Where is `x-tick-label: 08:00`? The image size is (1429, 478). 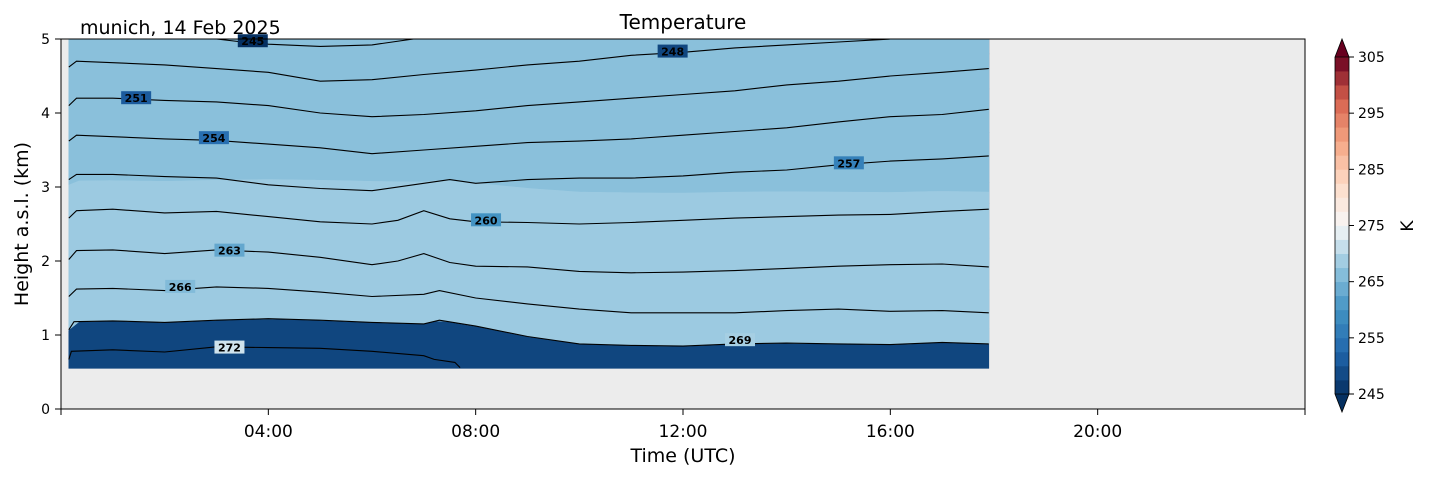
x-tick-label: 08:00 is located at coordinates (475, 432).